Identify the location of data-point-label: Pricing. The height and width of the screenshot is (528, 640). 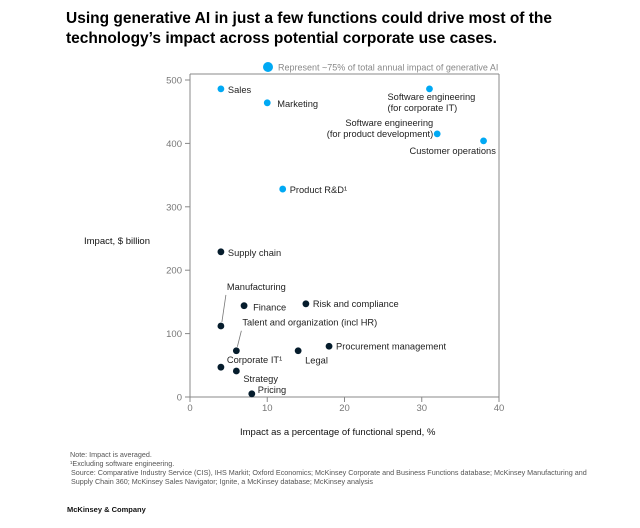
(272, 390).